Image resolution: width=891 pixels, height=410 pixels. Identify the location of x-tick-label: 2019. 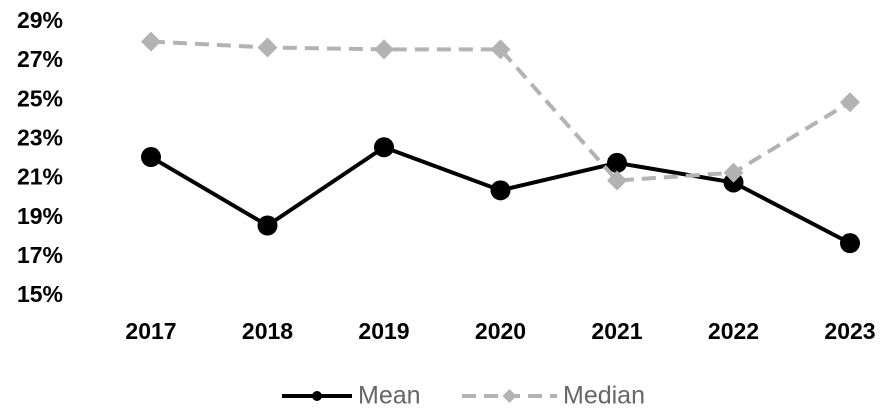
(383, 331).